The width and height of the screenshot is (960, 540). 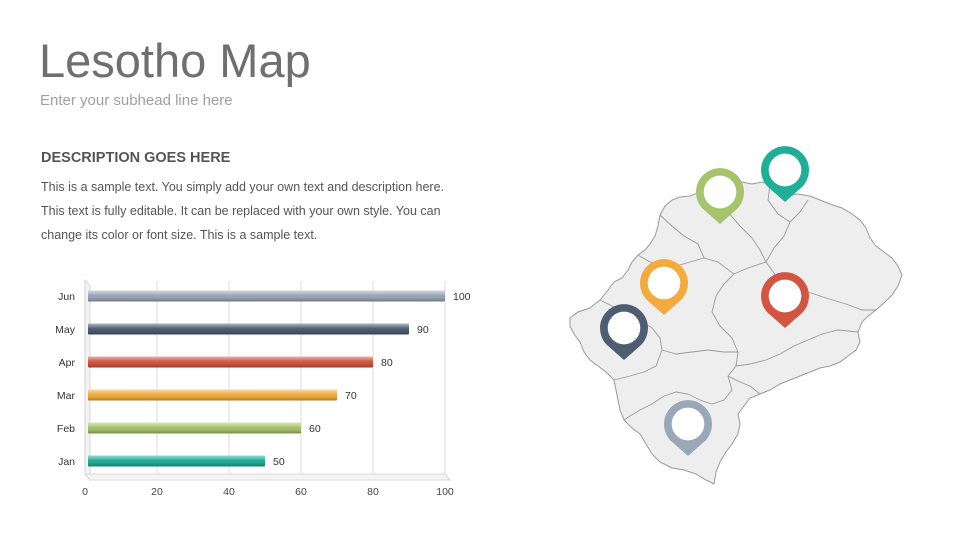 I want to click on map-pins, so click(x=705, y=301).